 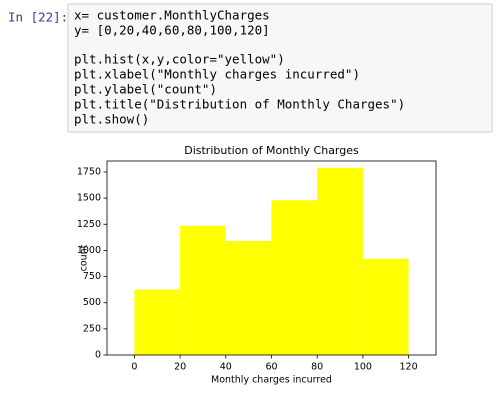 What do you see at coordinates (179, 59) in the screenshot?
I see `code-line: plt.hist(x,y,color="yellow")` at bounding box center [179, 59].